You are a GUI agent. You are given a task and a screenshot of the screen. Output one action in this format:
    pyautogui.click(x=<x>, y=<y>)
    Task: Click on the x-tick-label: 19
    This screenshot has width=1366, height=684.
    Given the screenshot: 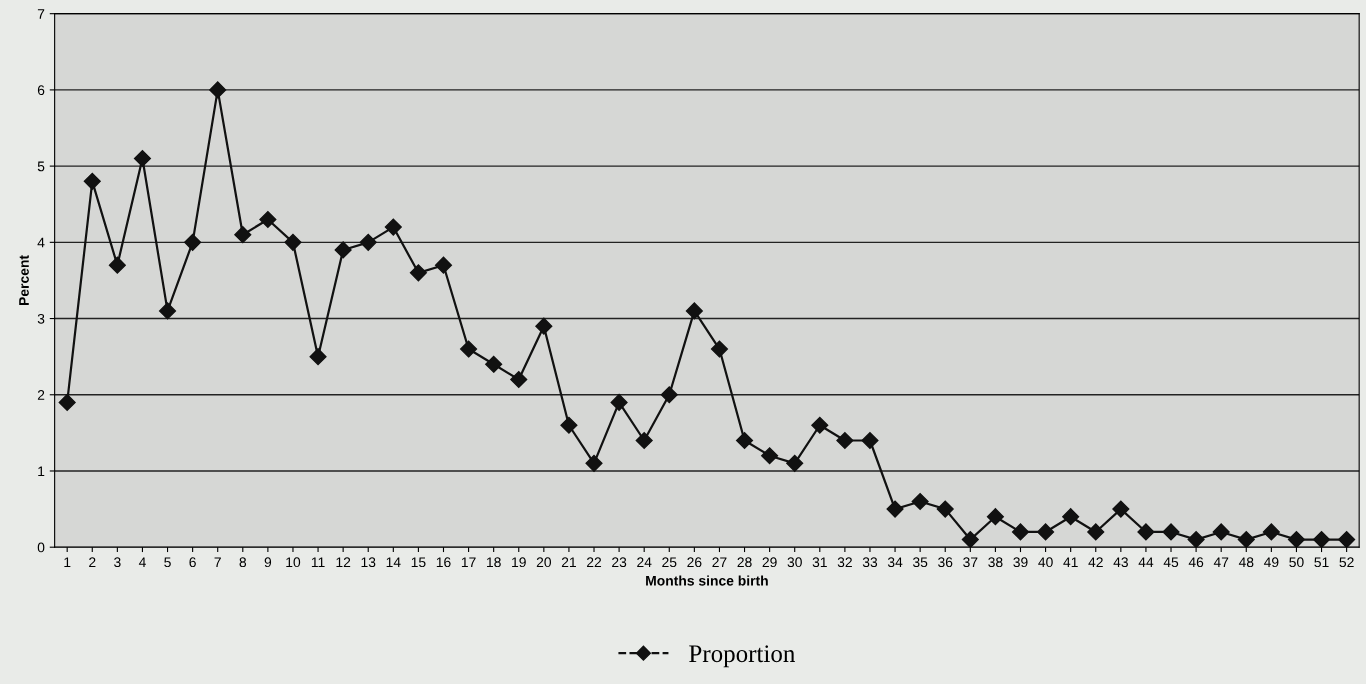 What is the action you would take?
    pyautogui.click(x=519, y=562)
    